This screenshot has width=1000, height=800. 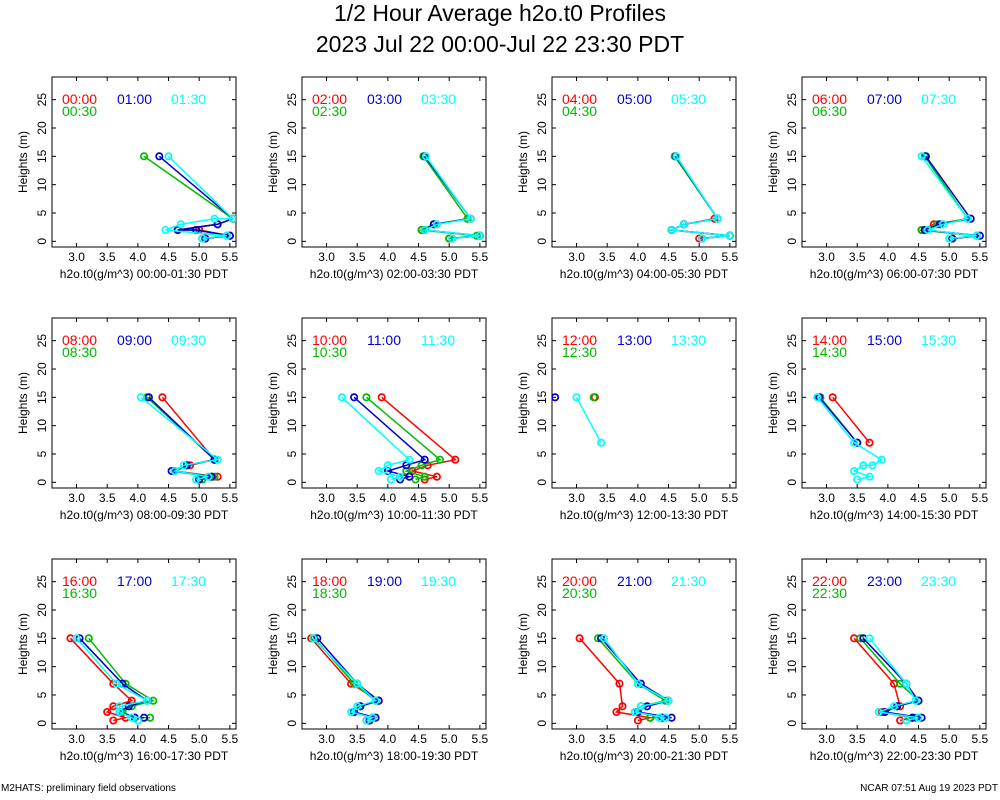 I want to click on legend-entry: 00:30, so click(x=79, y=111).